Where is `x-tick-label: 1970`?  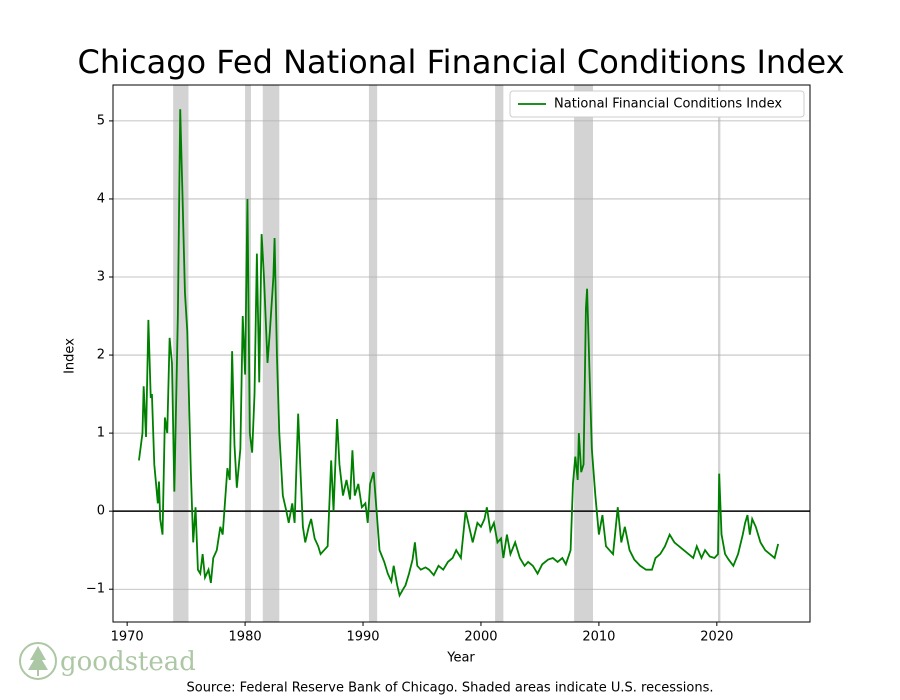 x-tick-label: 1970 is located at coordinates (127, 637).